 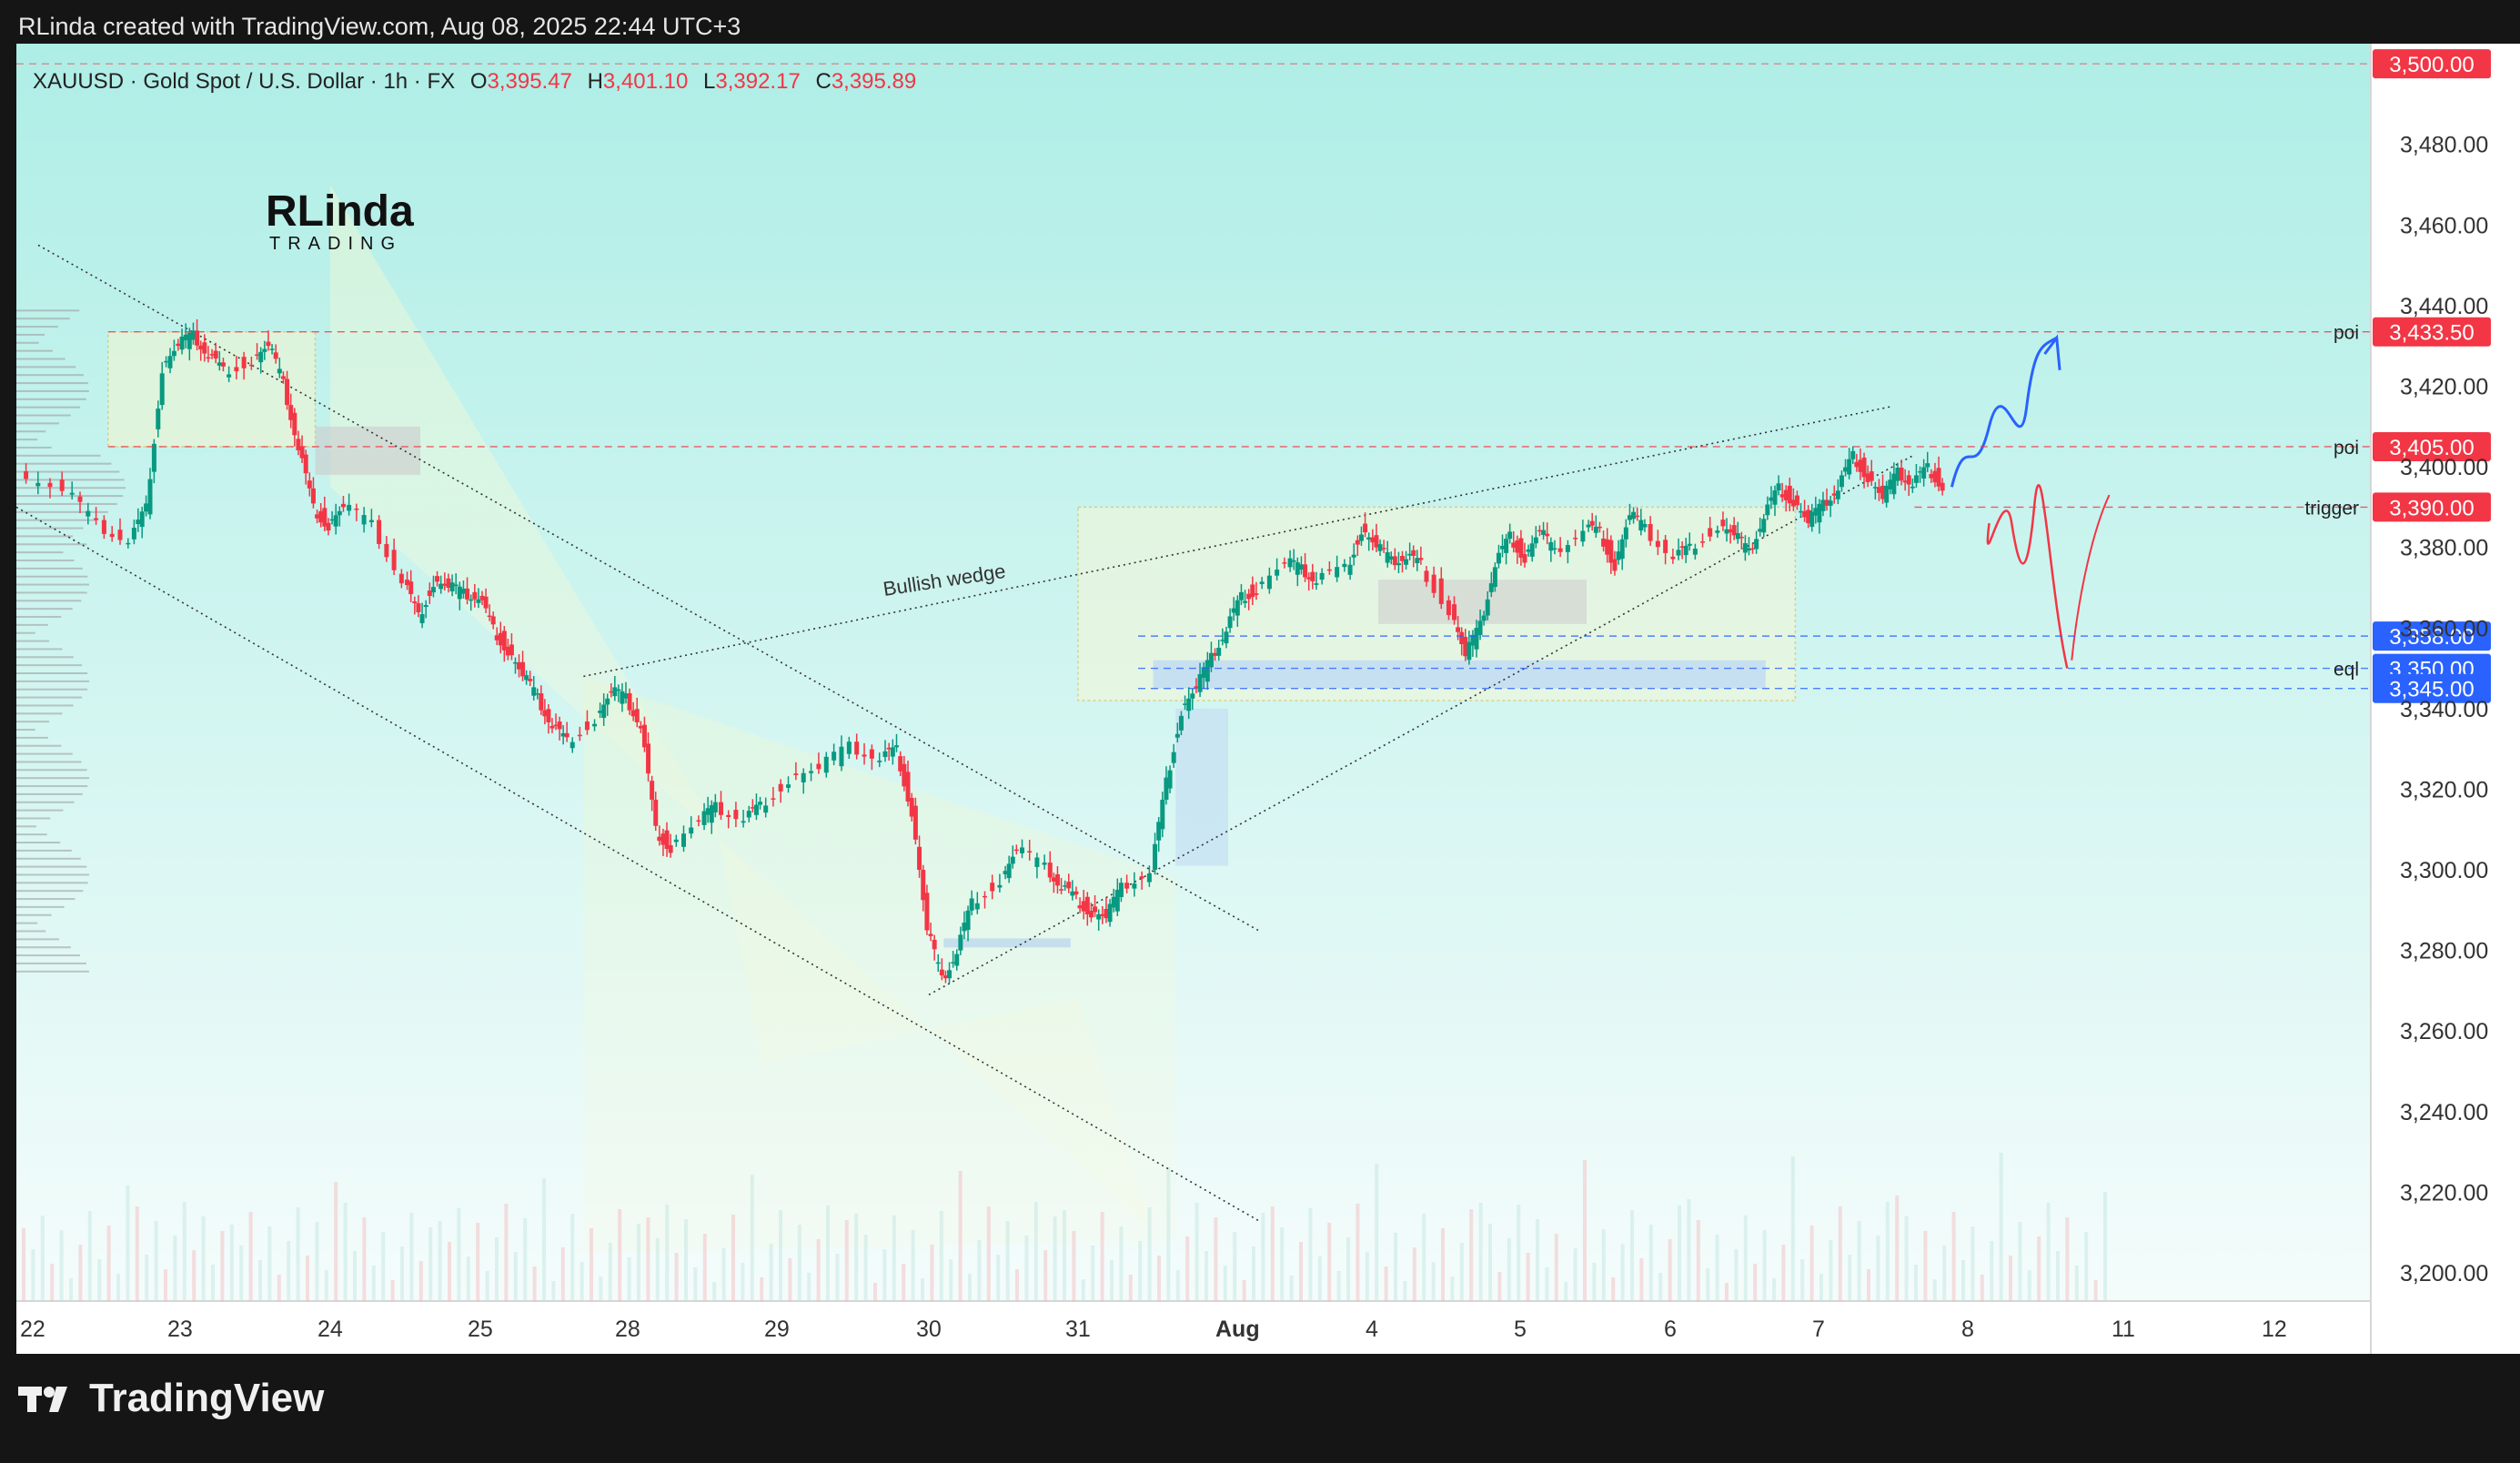 What do you see at coordinates (171, 1398) in the screenshot?
I see `tradingview-logo: TradingView` at bounding box center [171, 1398].